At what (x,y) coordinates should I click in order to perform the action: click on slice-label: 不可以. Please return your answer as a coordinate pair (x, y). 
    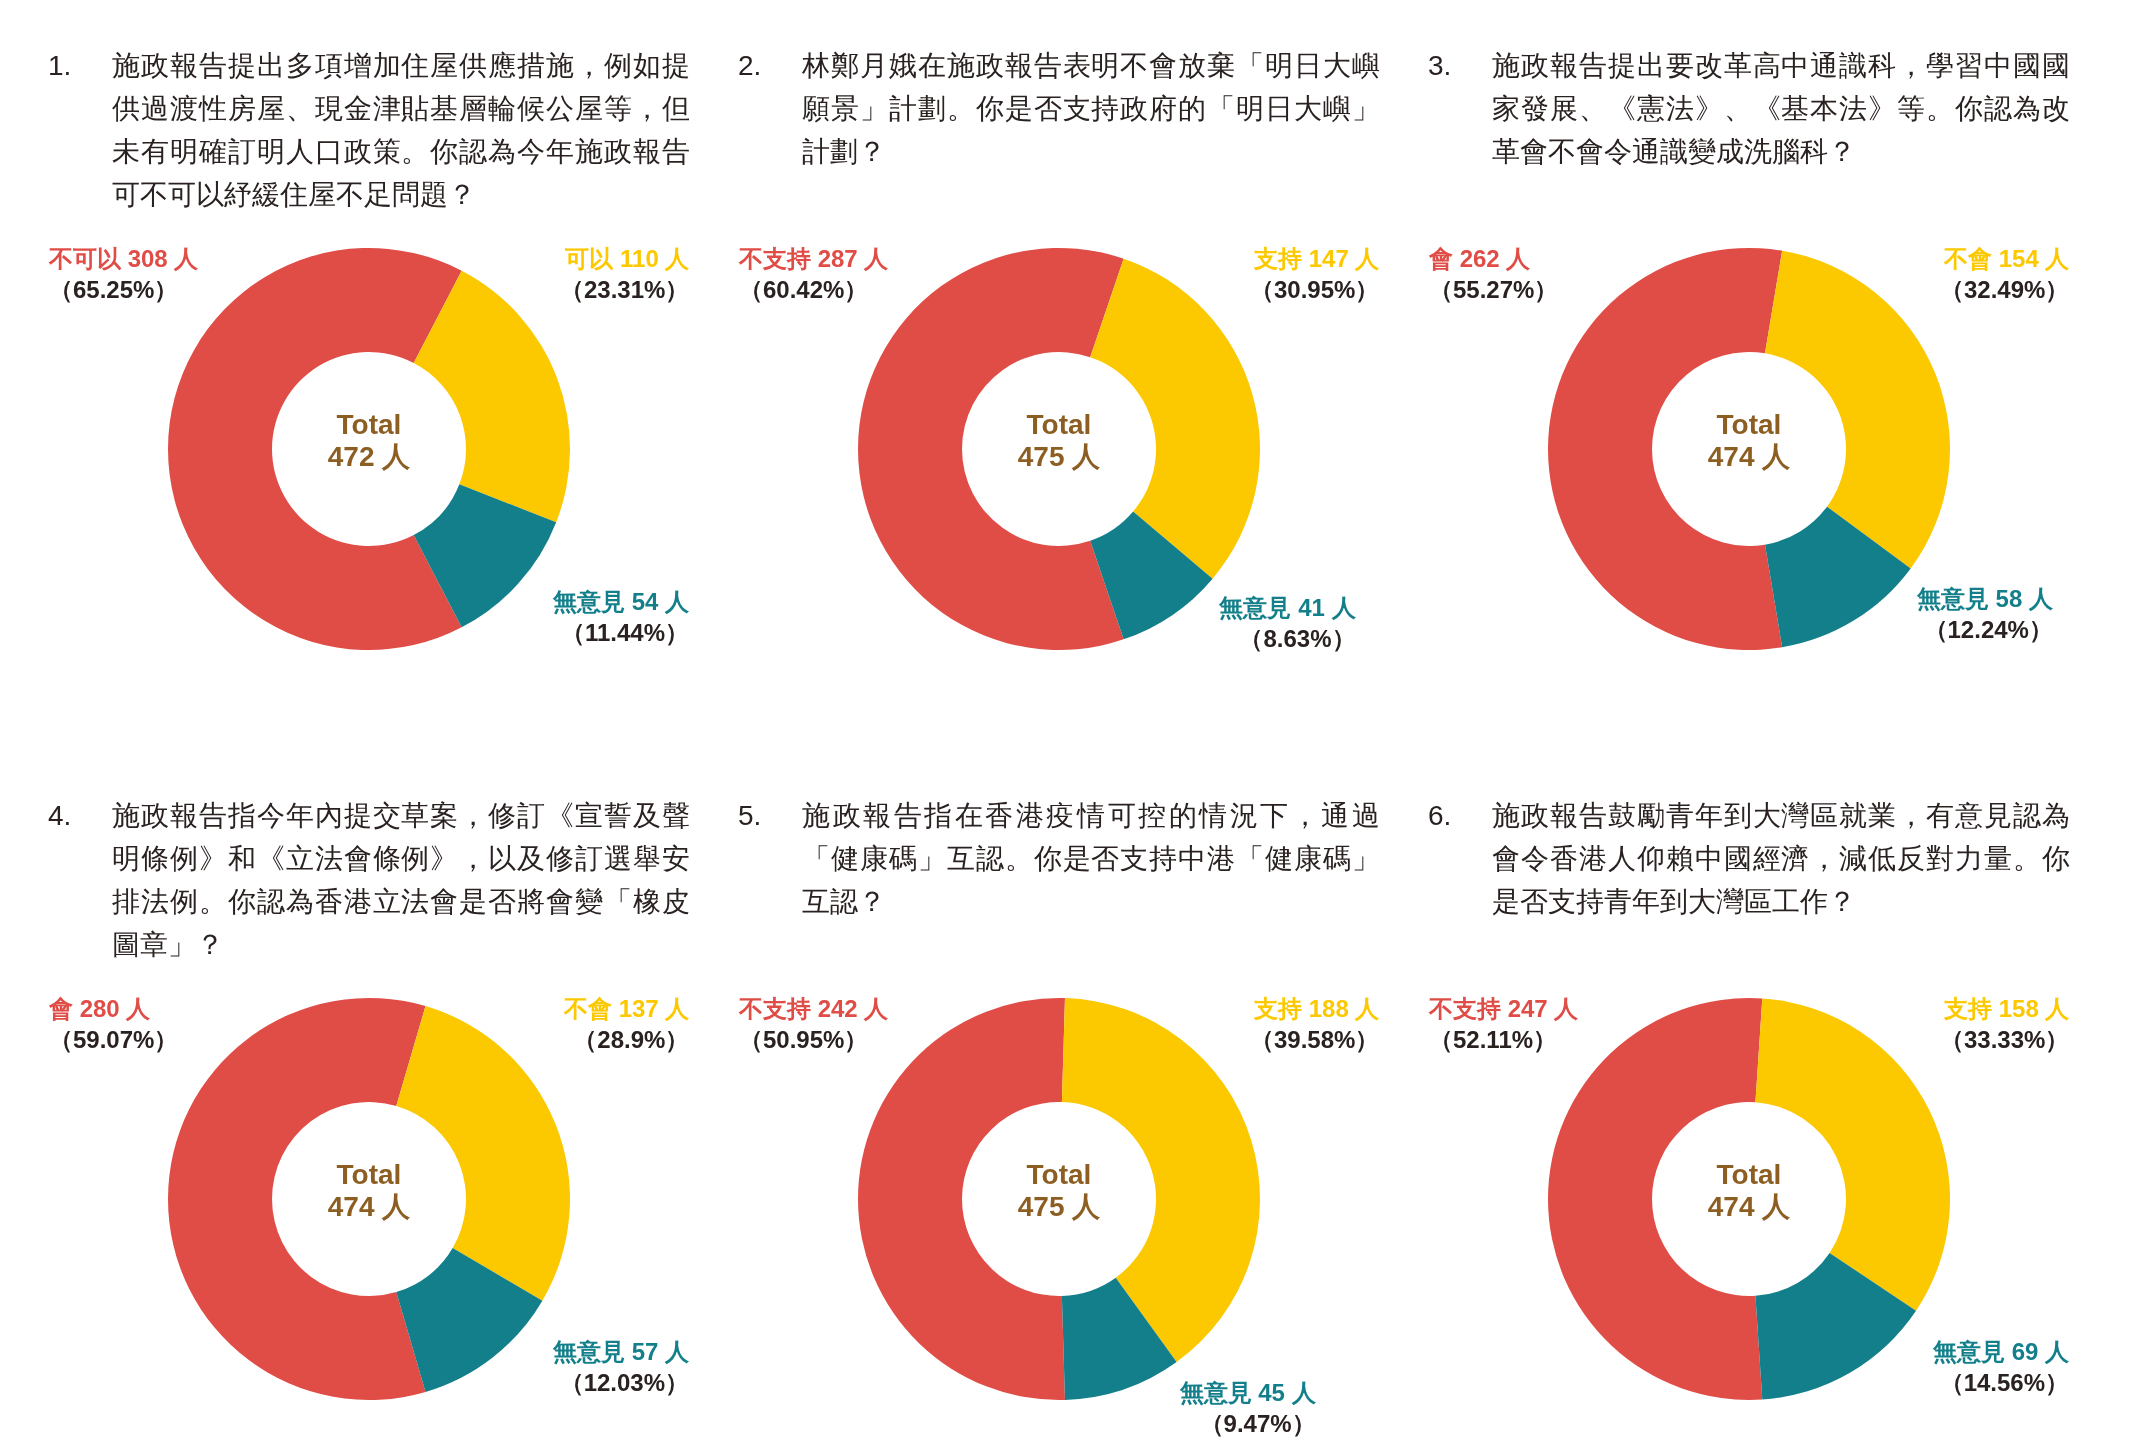
    Looking at the image, I should click on (85, 258).